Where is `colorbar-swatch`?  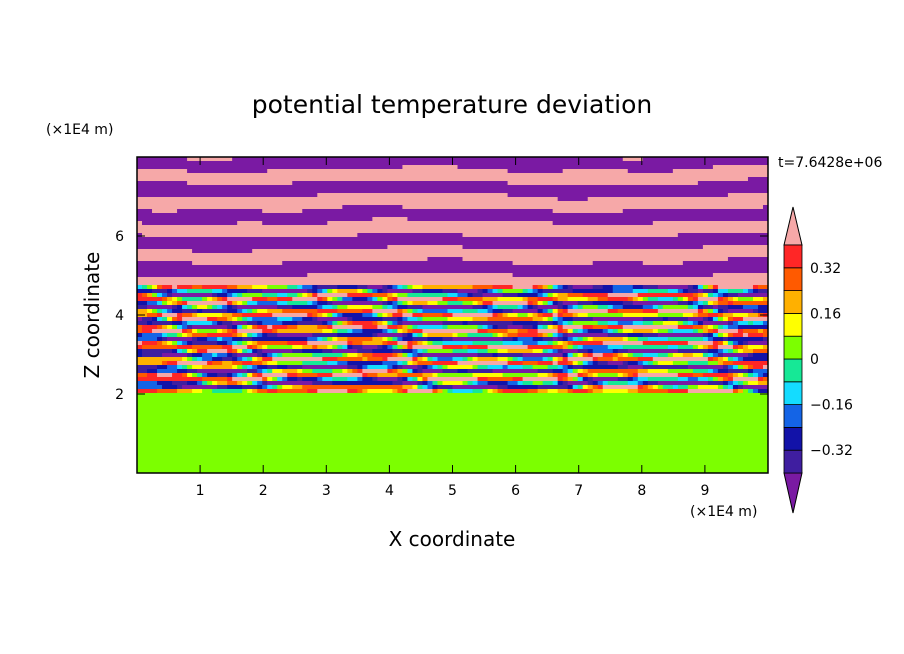
colorbar-swatch is located at coordinates (793, 324).